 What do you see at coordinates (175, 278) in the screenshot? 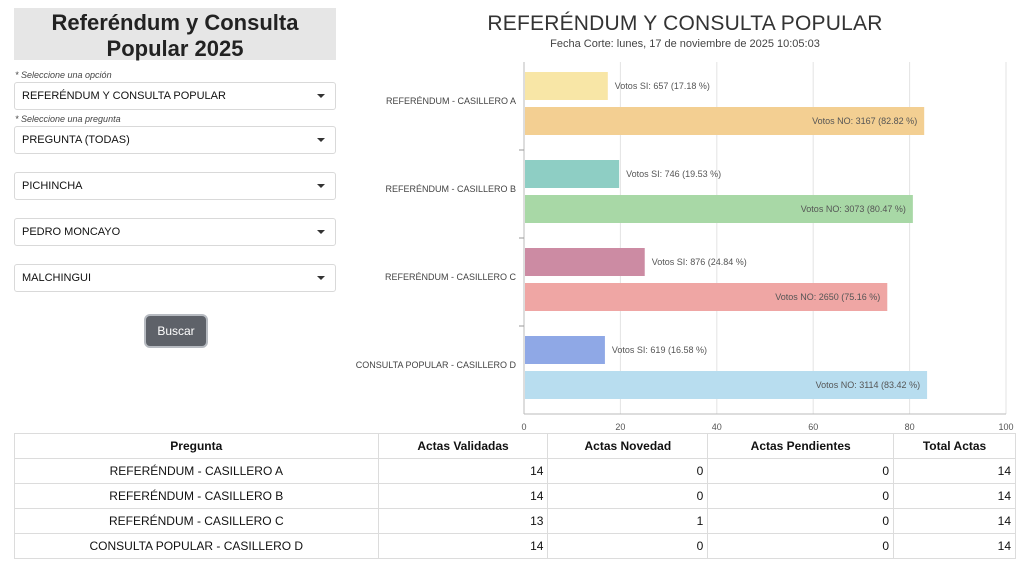
I see `parish-select: MALCHINGUI` at bounding box center [175, 278].